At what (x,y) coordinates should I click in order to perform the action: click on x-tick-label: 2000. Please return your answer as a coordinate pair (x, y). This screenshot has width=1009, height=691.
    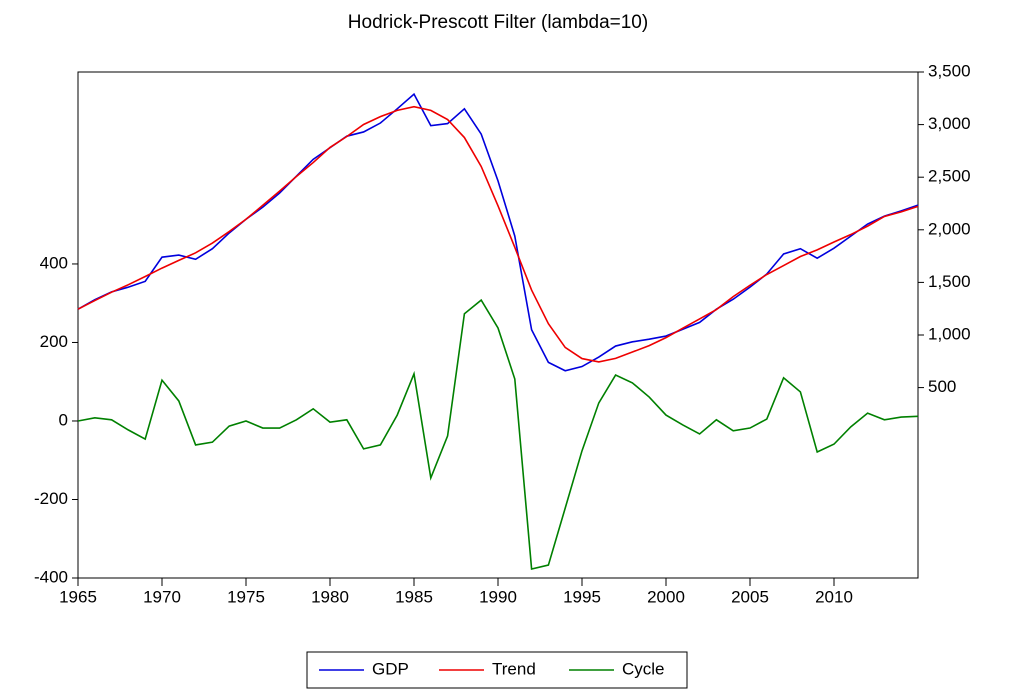
    Looking at the image, I should click on (666, 596).